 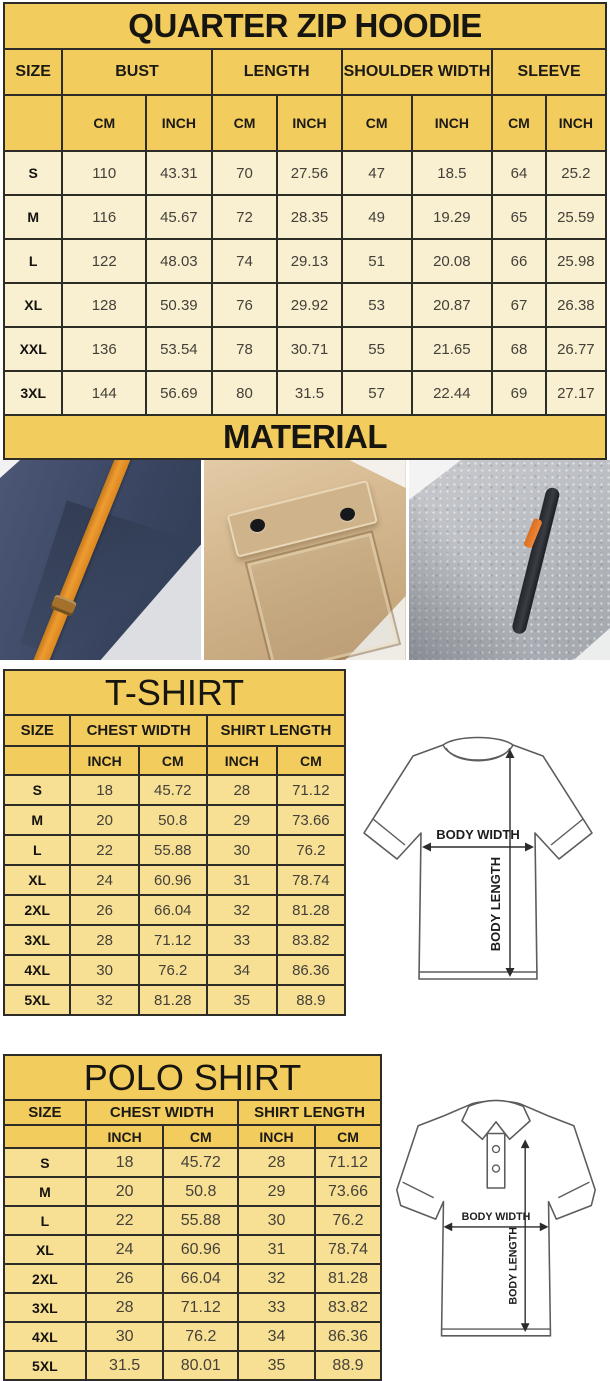 I want to click on hoodie-title-band: QUARTER ZIP HOODIE, so click(x=305, y=25).